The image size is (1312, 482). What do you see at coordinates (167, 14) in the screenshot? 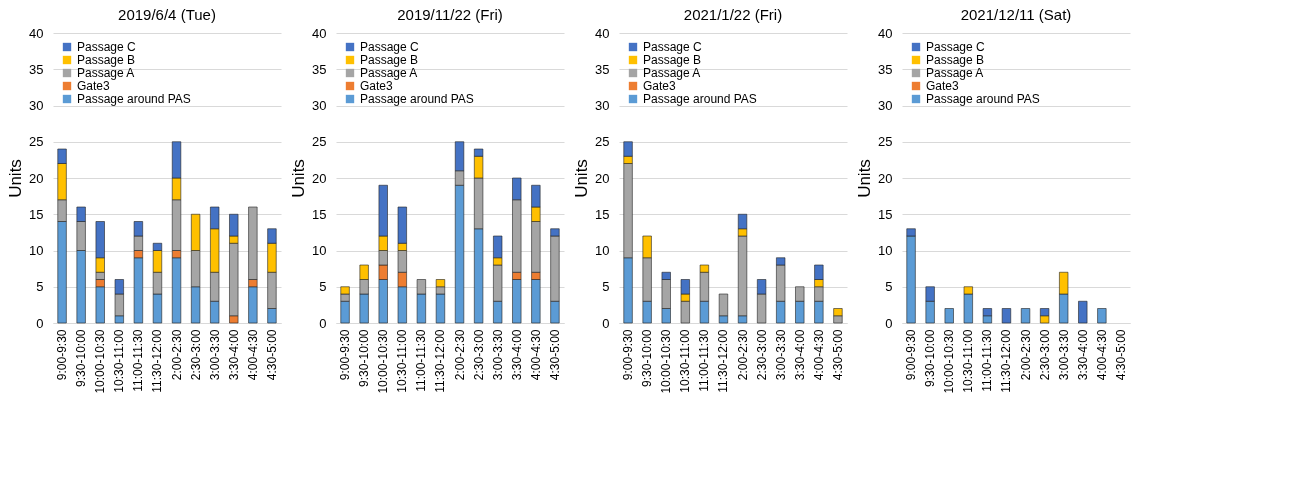
I see `chart-title: 2019/6/4 (Tue)` at bounding box center [167, 14].